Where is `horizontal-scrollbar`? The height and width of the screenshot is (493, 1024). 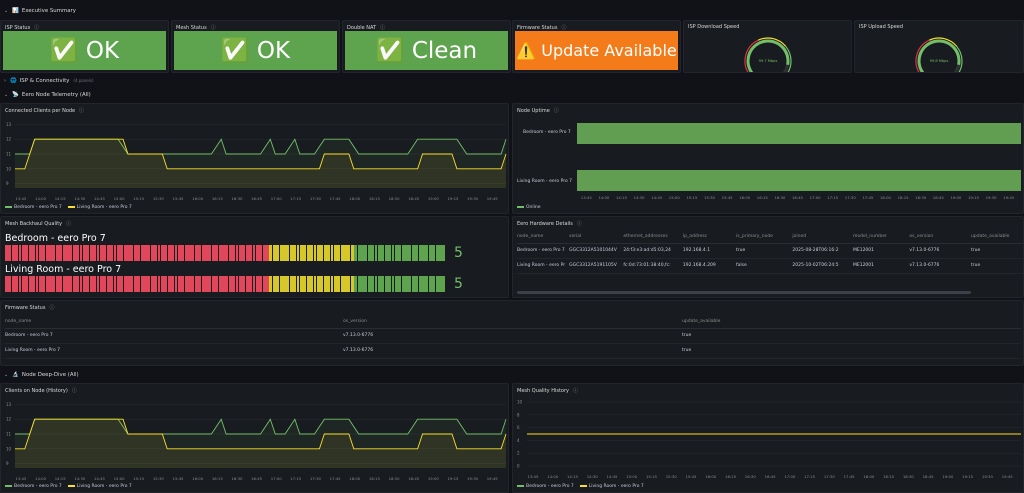 horizontal-scrollbar is located at coordinates (744, 292).